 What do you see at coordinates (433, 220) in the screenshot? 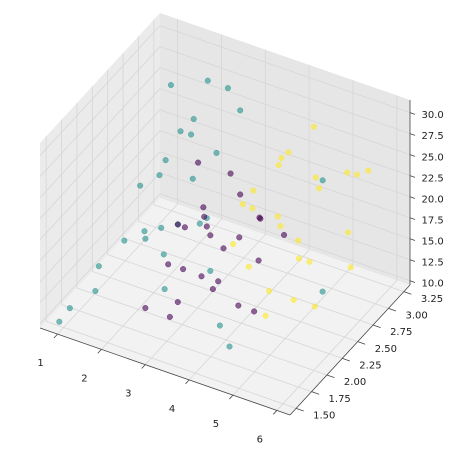
I see `z-tick-label: 17.5` at bounding box center [433, 220].